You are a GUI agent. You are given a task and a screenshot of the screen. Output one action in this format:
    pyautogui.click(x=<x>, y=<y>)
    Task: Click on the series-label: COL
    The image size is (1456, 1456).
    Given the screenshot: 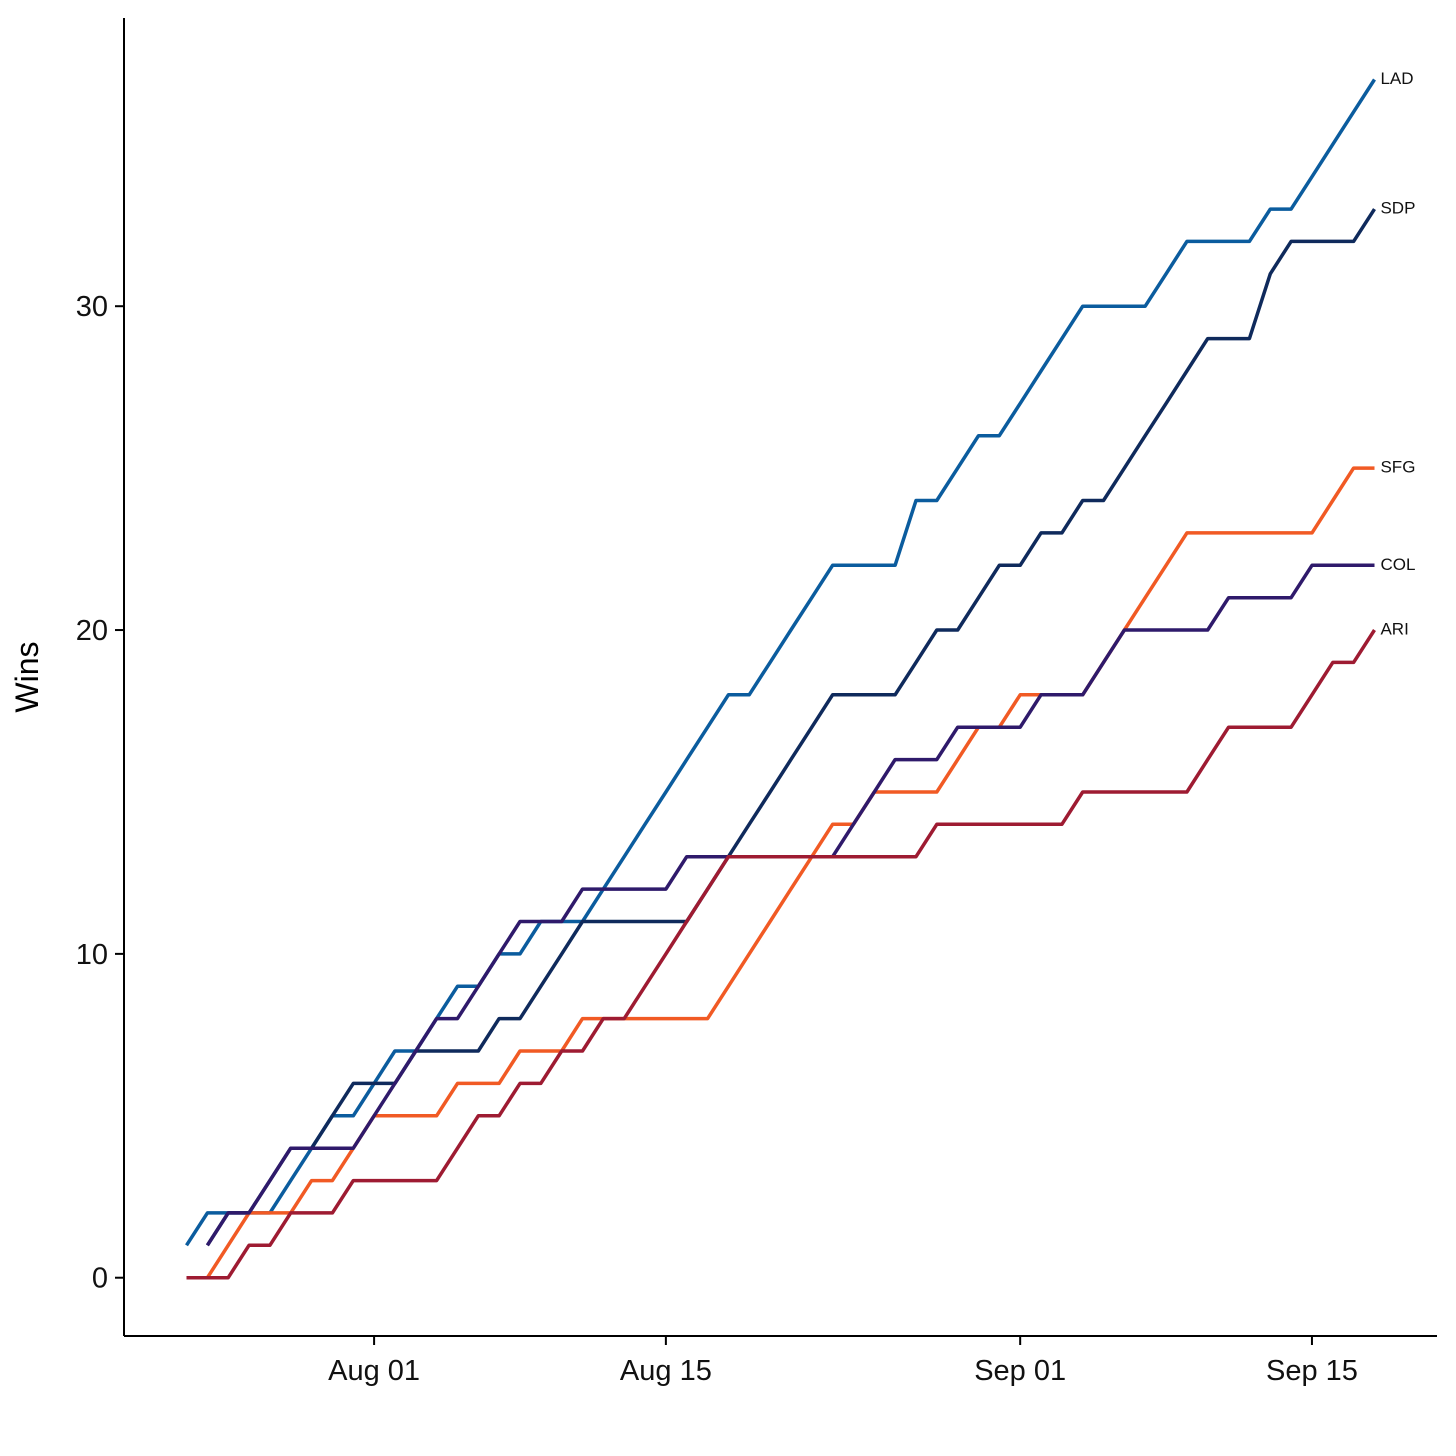 What is the action you would take?
    pyautogui.click(x=1397, y=564)
    